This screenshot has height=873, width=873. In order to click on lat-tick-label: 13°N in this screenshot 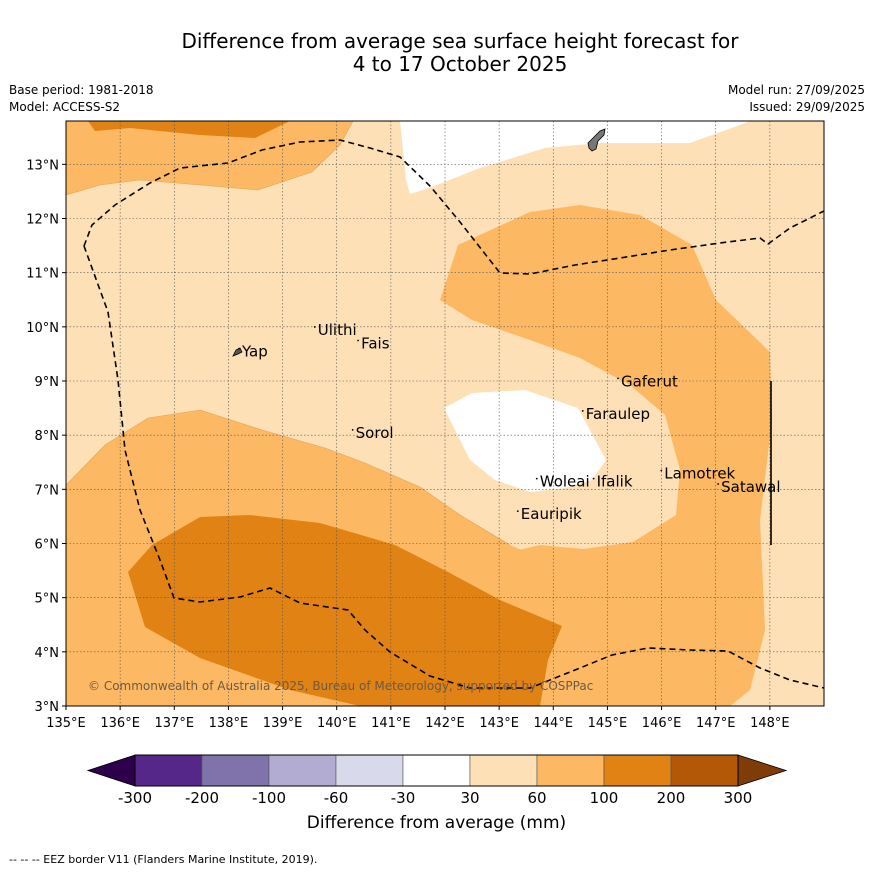, I will do `click(42, 165)`.